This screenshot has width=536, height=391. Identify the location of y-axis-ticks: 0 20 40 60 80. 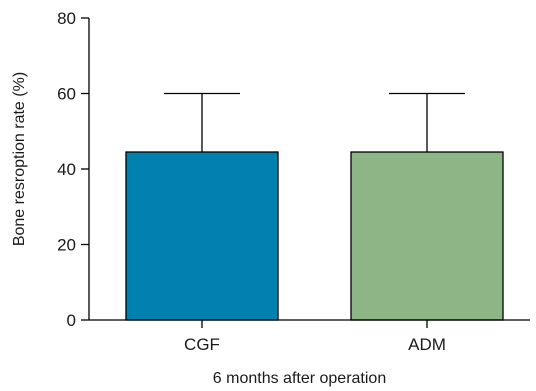
(73, 169).